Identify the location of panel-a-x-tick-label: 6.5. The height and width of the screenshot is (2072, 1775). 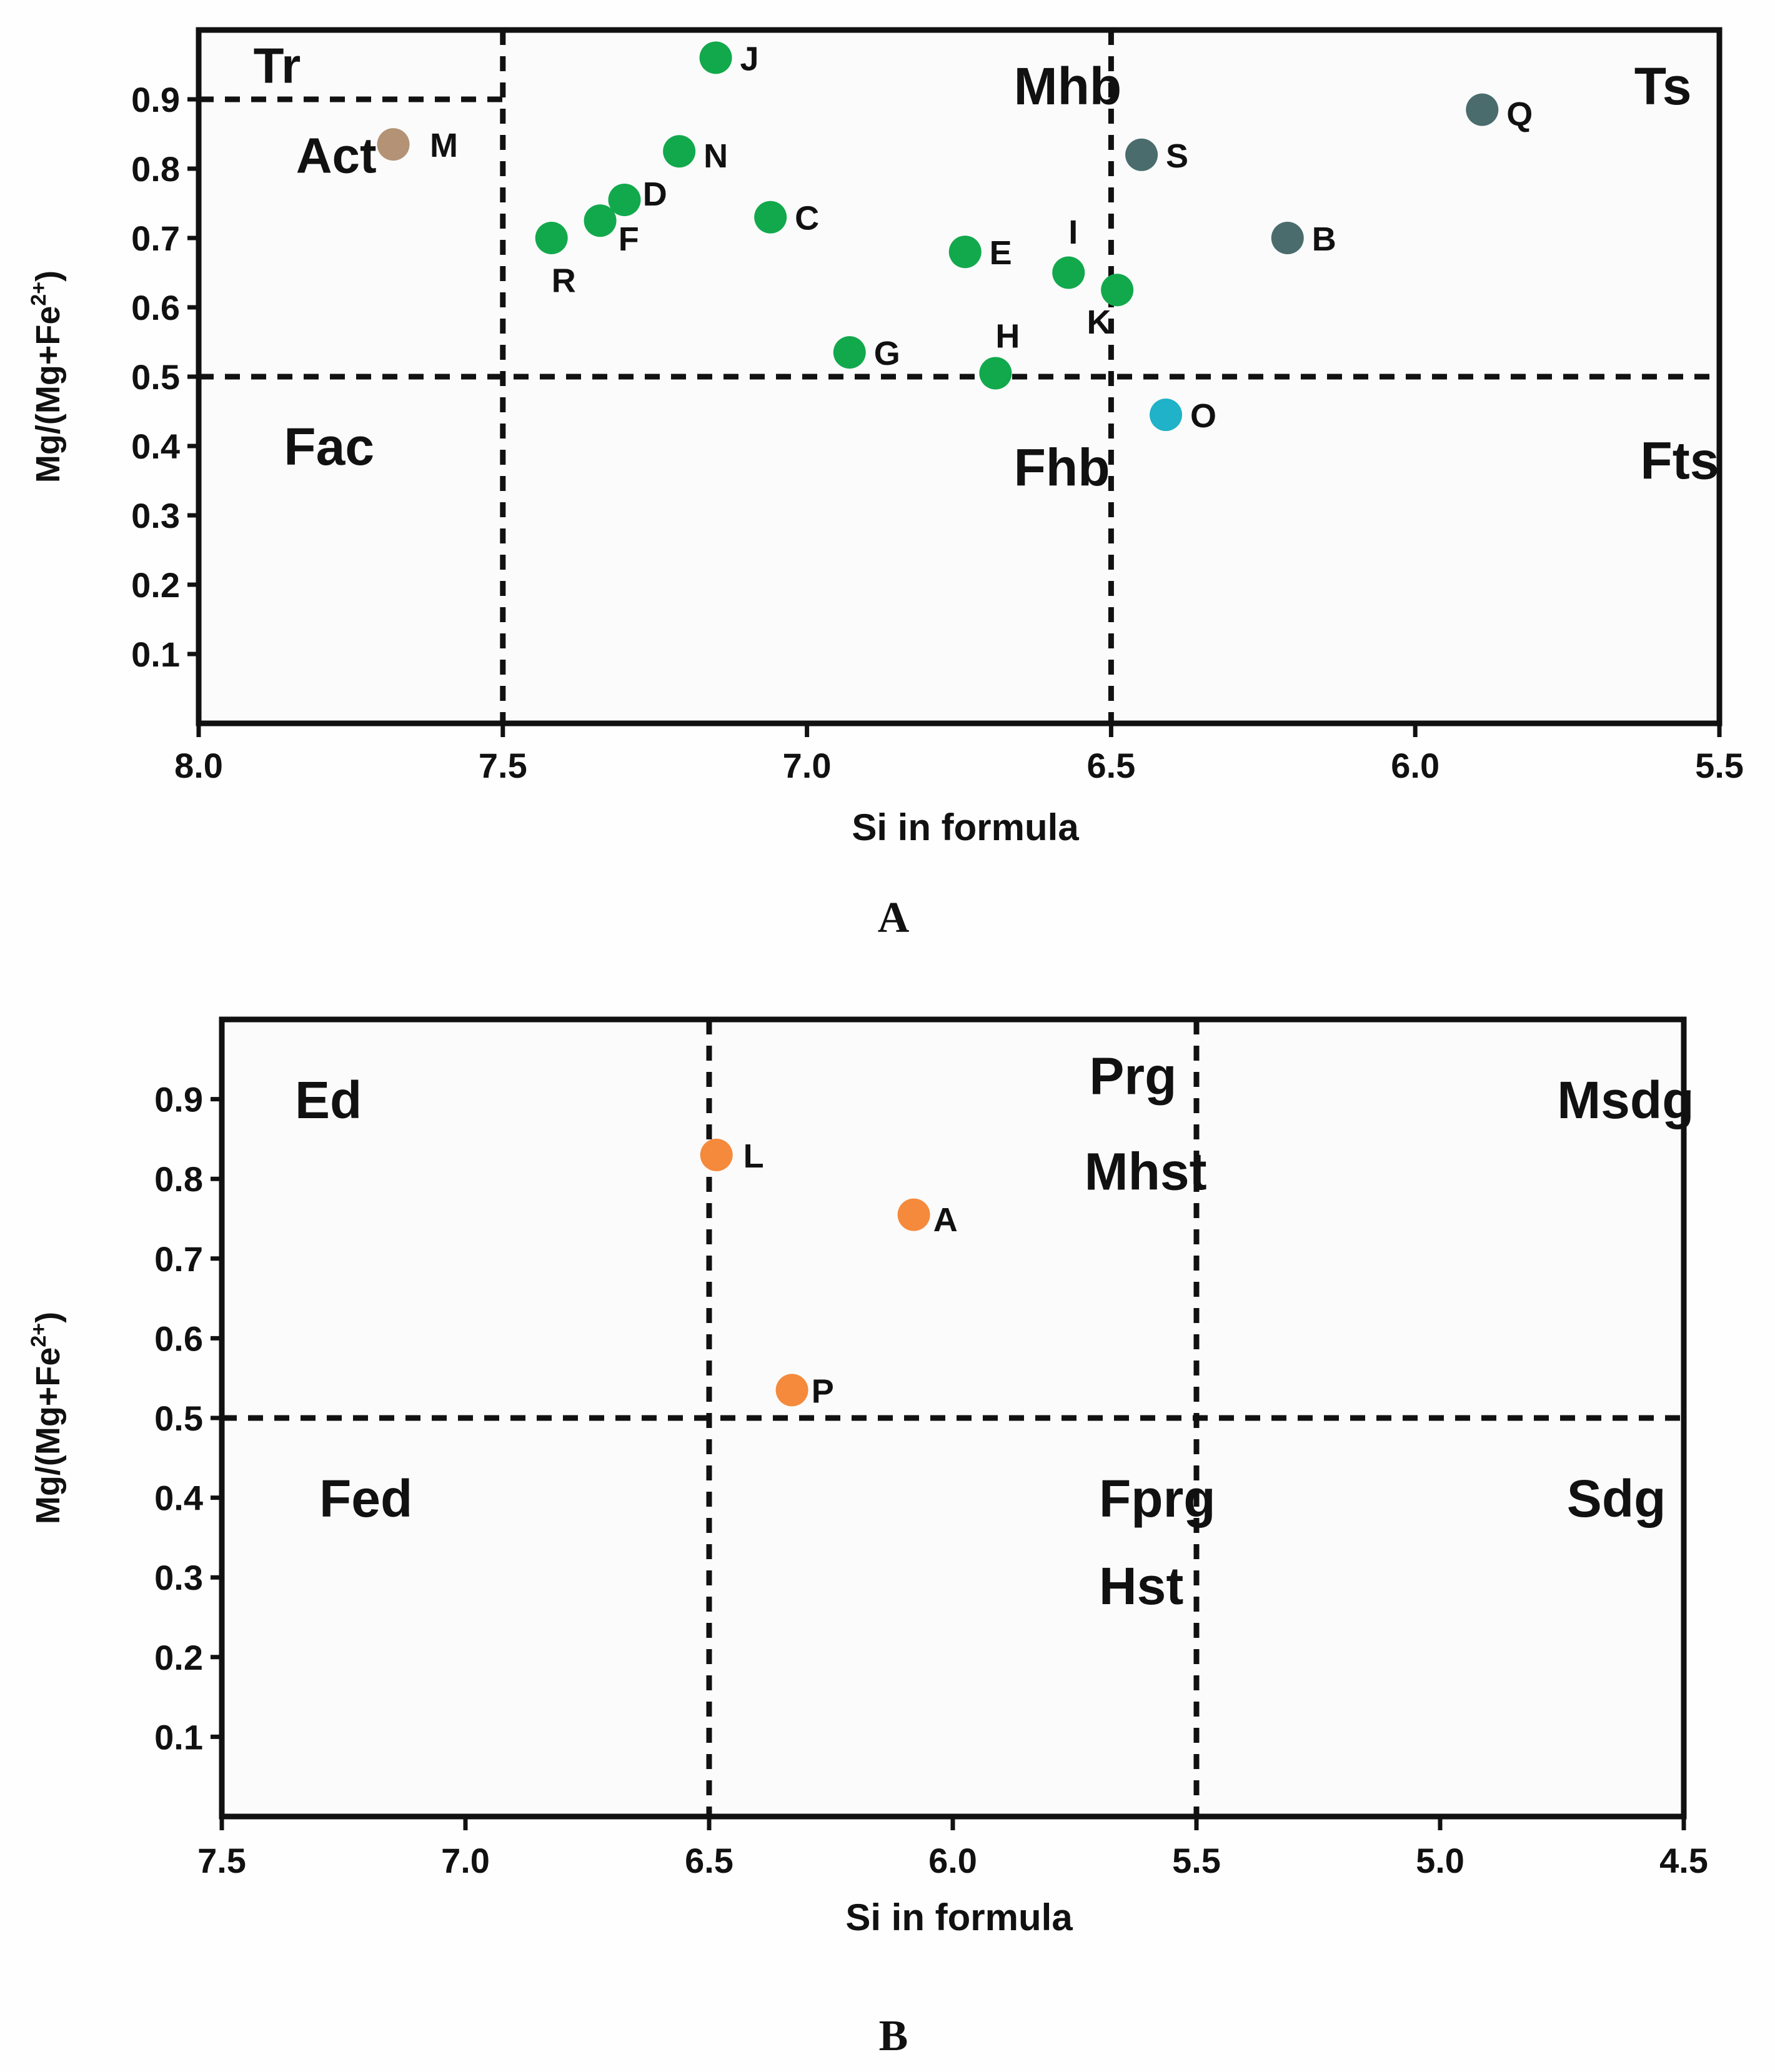
(1110, 765).